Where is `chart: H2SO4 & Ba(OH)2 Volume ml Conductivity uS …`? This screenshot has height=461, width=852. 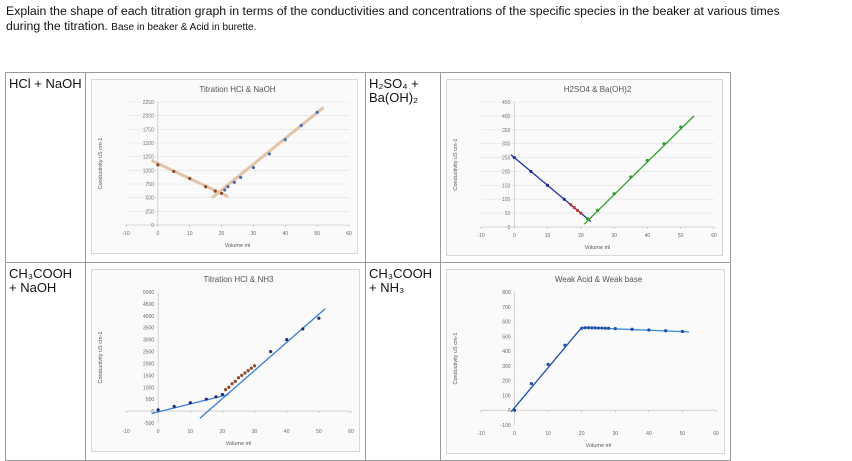 chart: H2SO4 & Ba(OH)2 Volume ml Conductivity uS … is located at coordinates (584, 167).